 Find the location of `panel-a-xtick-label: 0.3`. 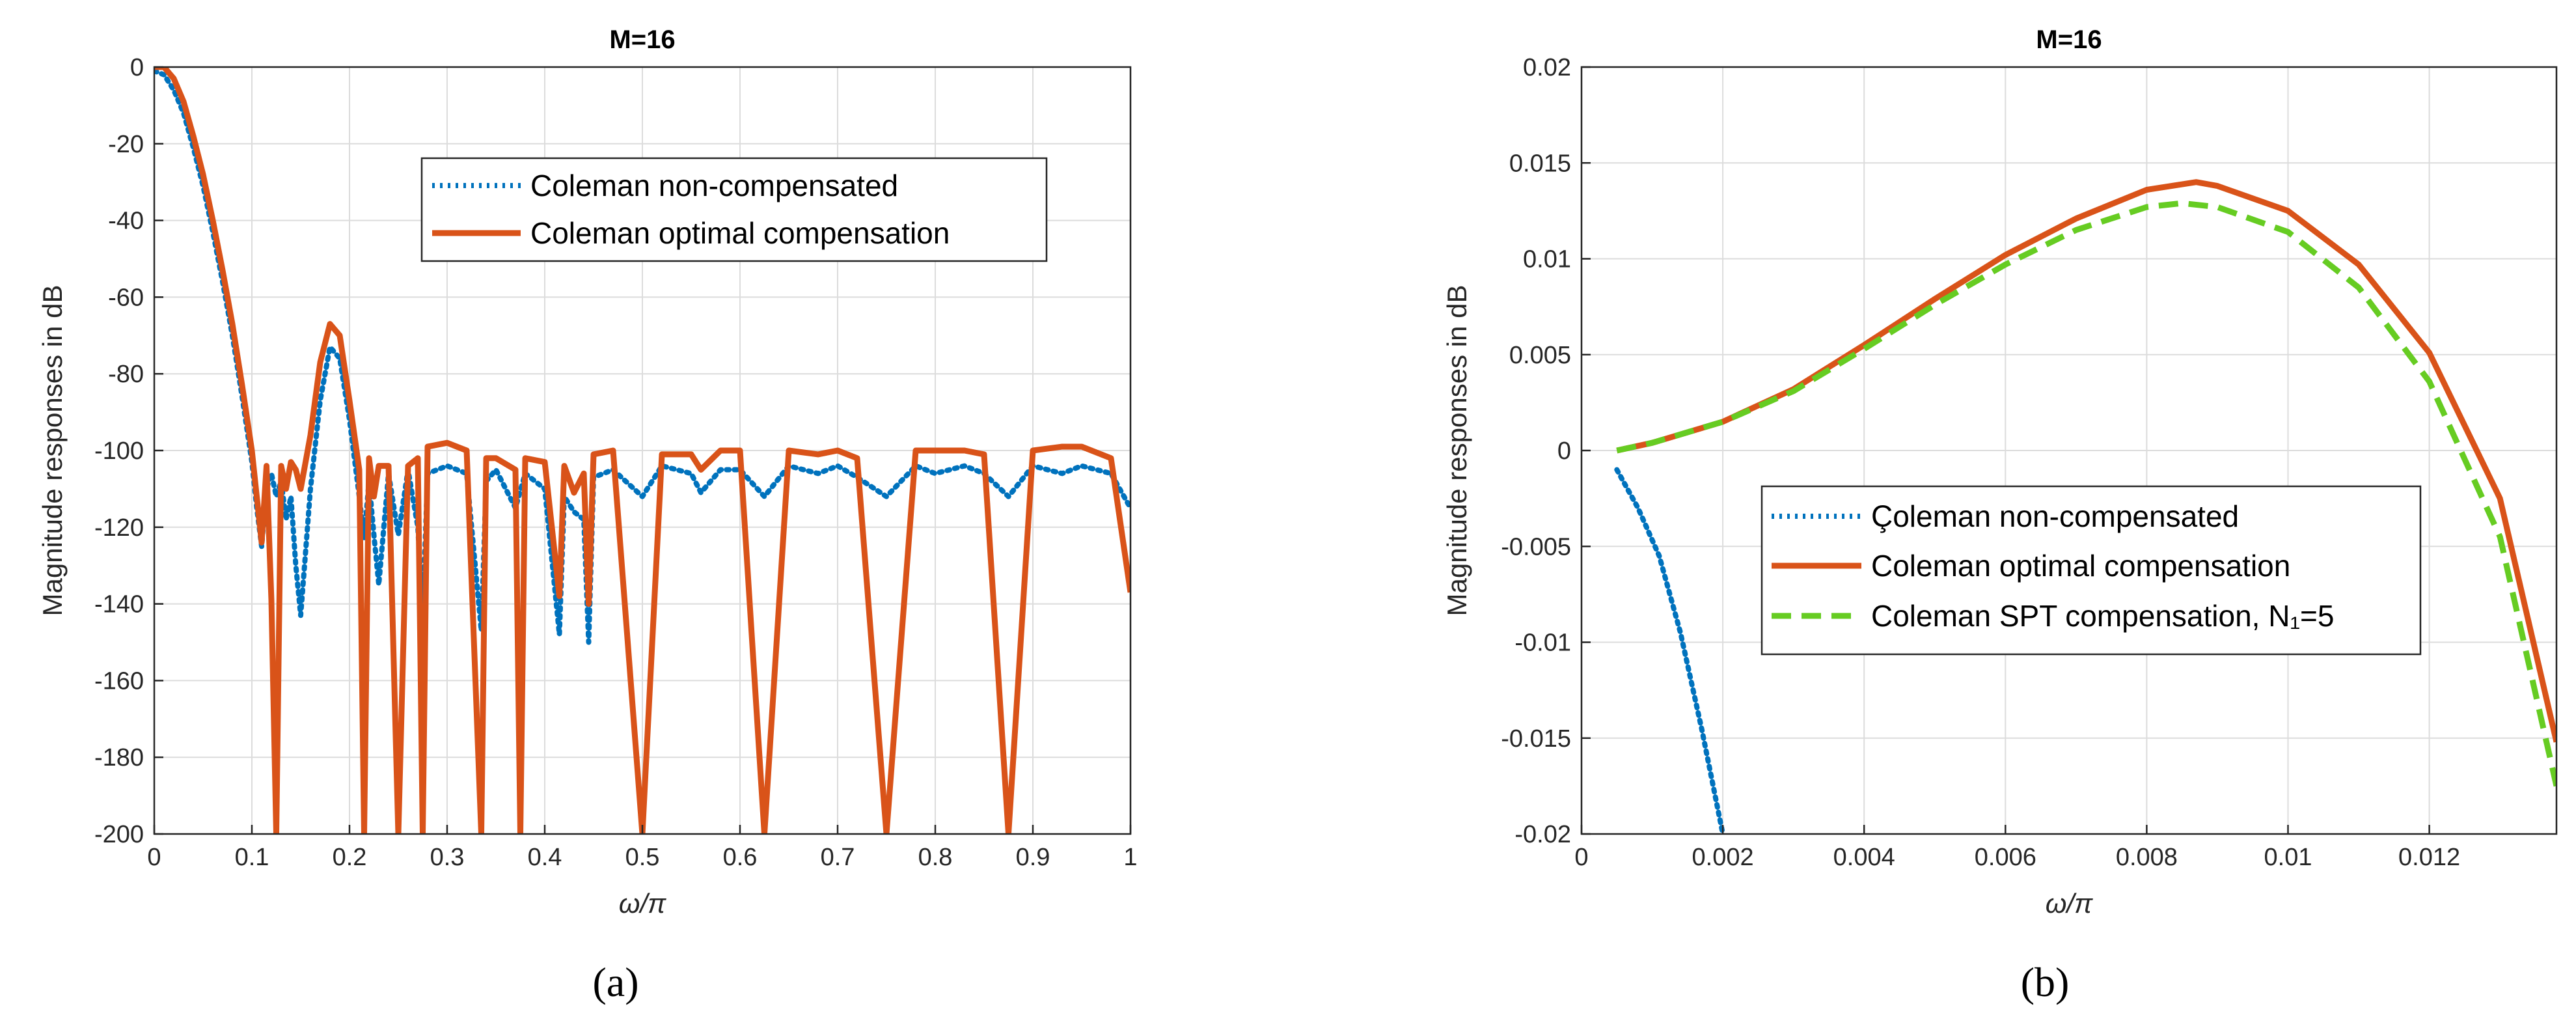

panel-a-xtick-label: 0.3 is located at coordinates (448, 857).